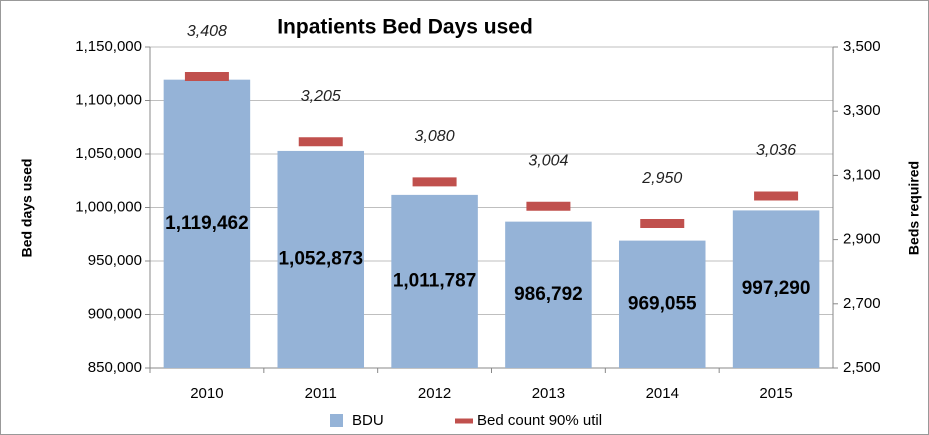 Image resolution: width=929 pixels, height=435 pixels. I want to click on marker-value-label: 2,950, so click(661, 178).